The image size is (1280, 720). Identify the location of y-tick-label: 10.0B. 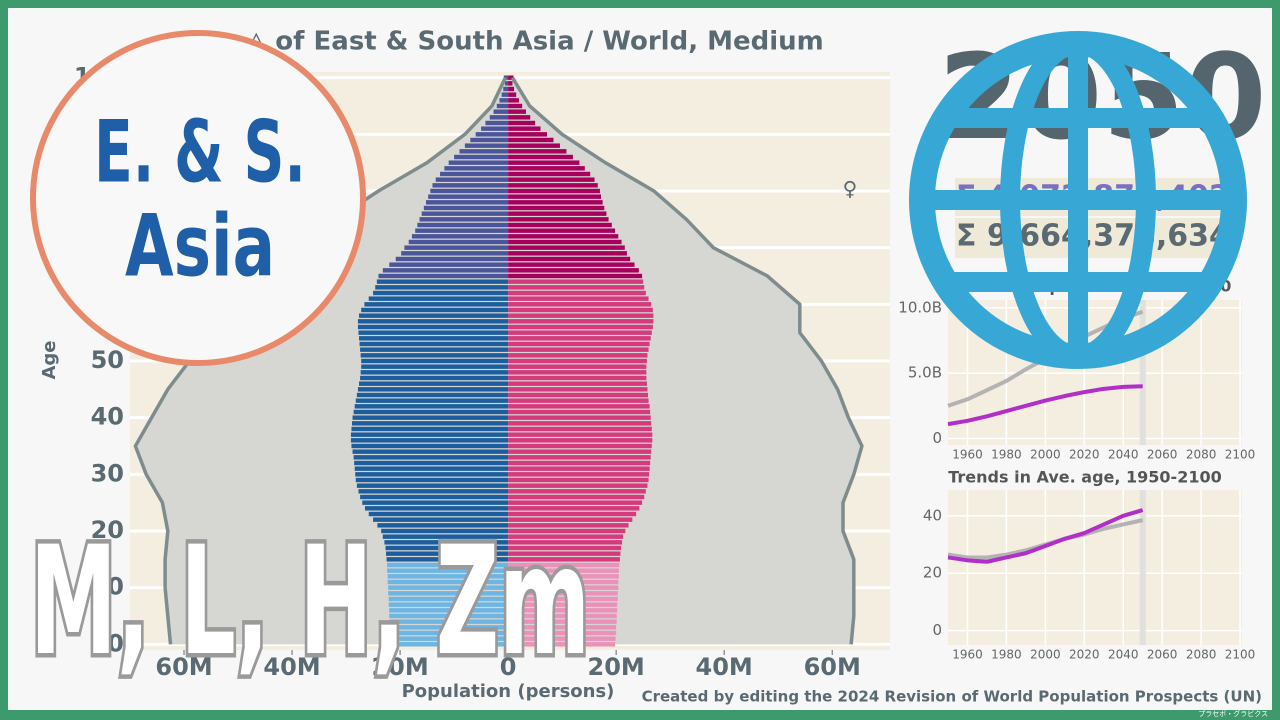
(920, 307).